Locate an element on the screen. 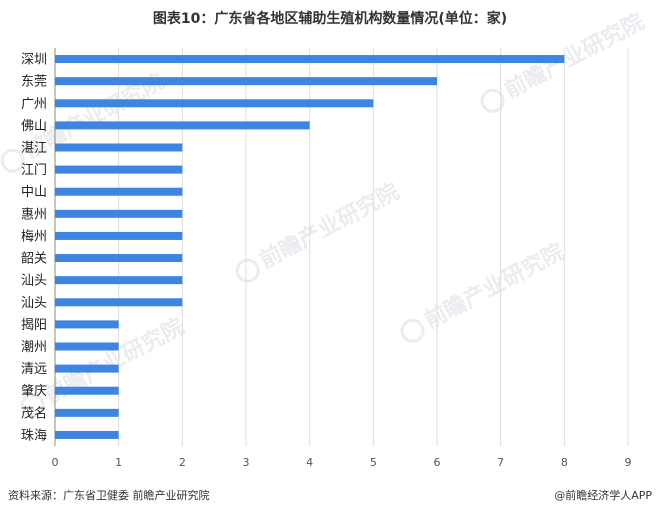 The height and width of the screenshot is (515, 660). x-tick-label: 8 is located at coordinates (564, 462).